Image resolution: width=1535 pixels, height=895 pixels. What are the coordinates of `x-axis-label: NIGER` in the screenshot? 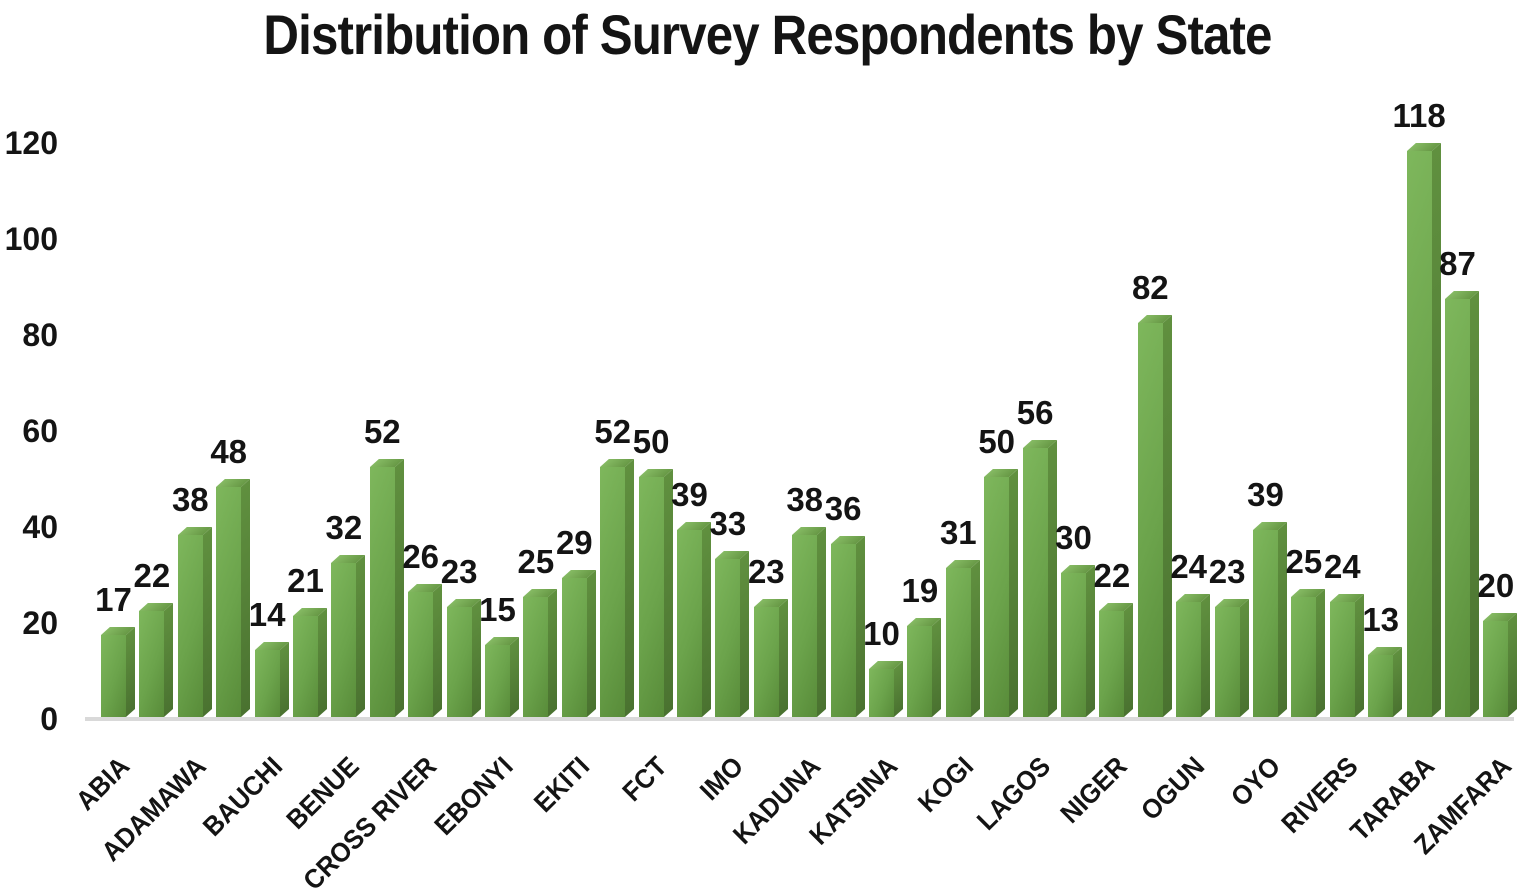 It's located at (1094, 790).